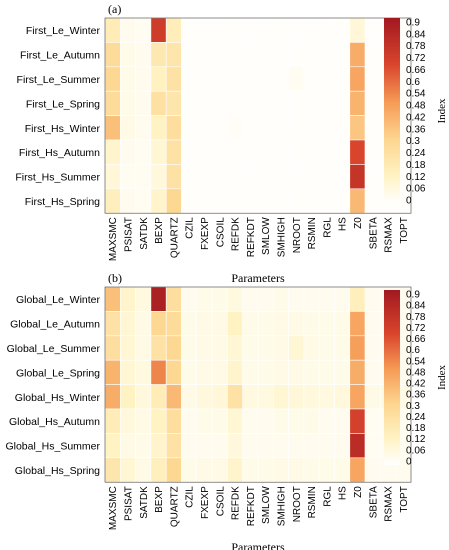  I want to click on colorbar-tick-label: 0.84, so click(416, 306).